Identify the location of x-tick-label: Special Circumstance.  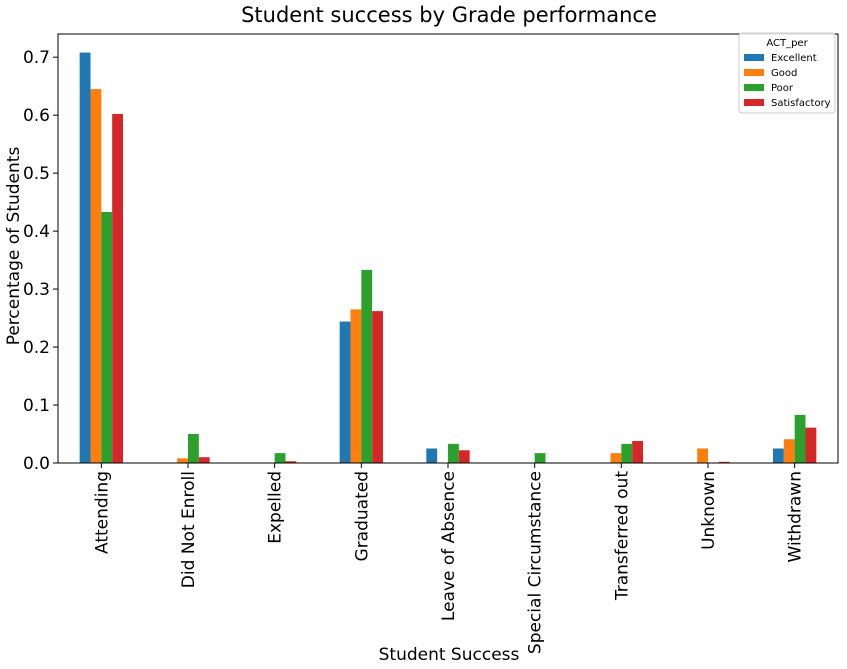
(536, 562).